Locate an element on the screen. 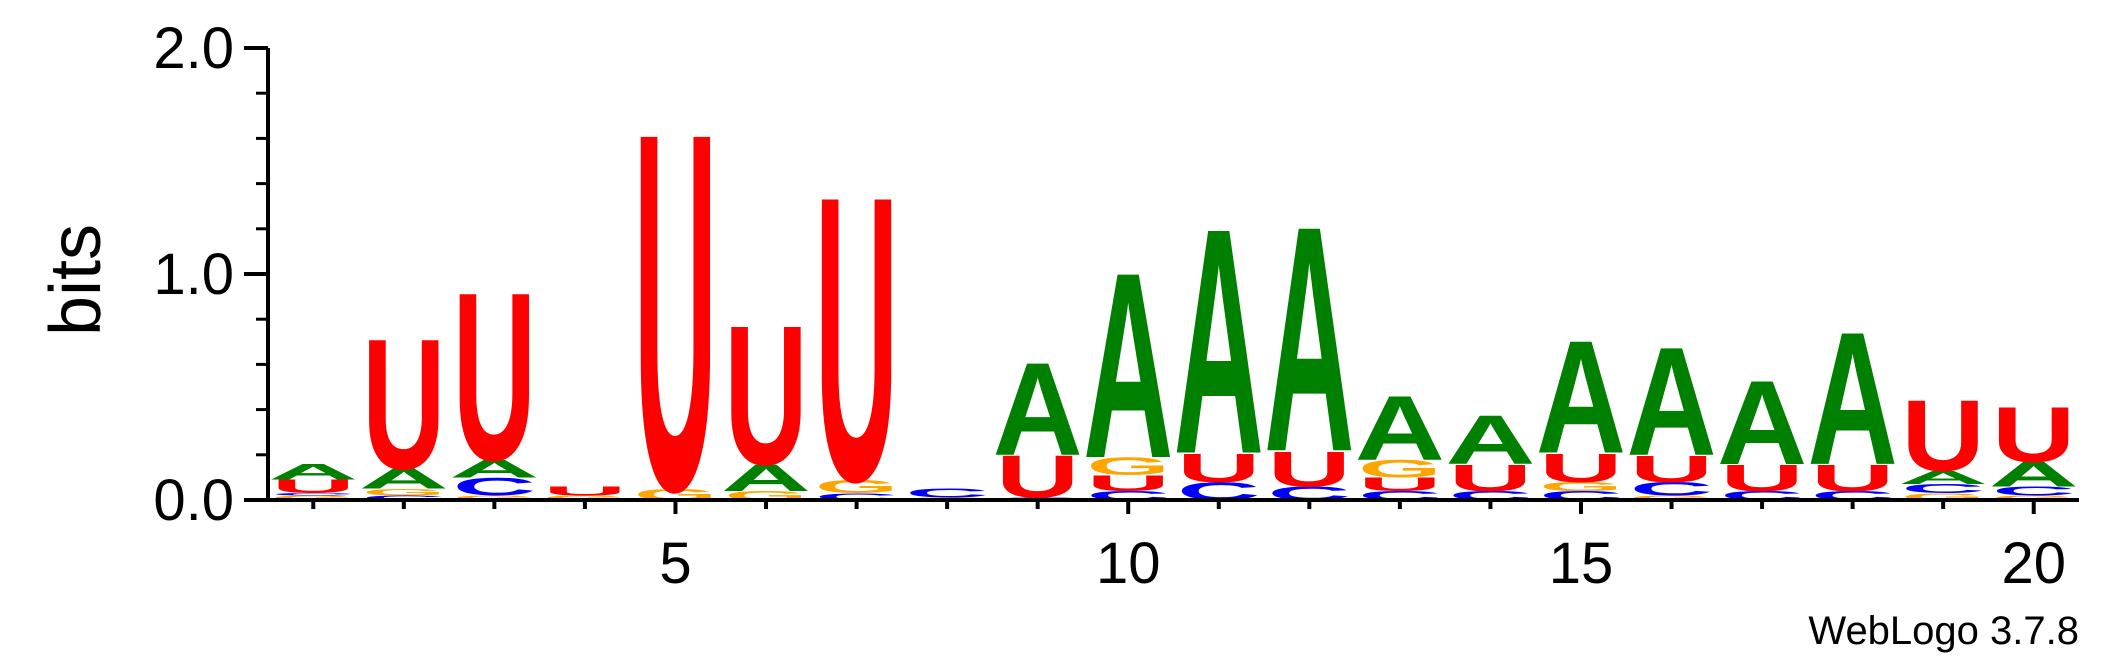 This screenshot has height=667, width=2117. logo-letter-pos20-C: C is located at coordinates (2033, 491).